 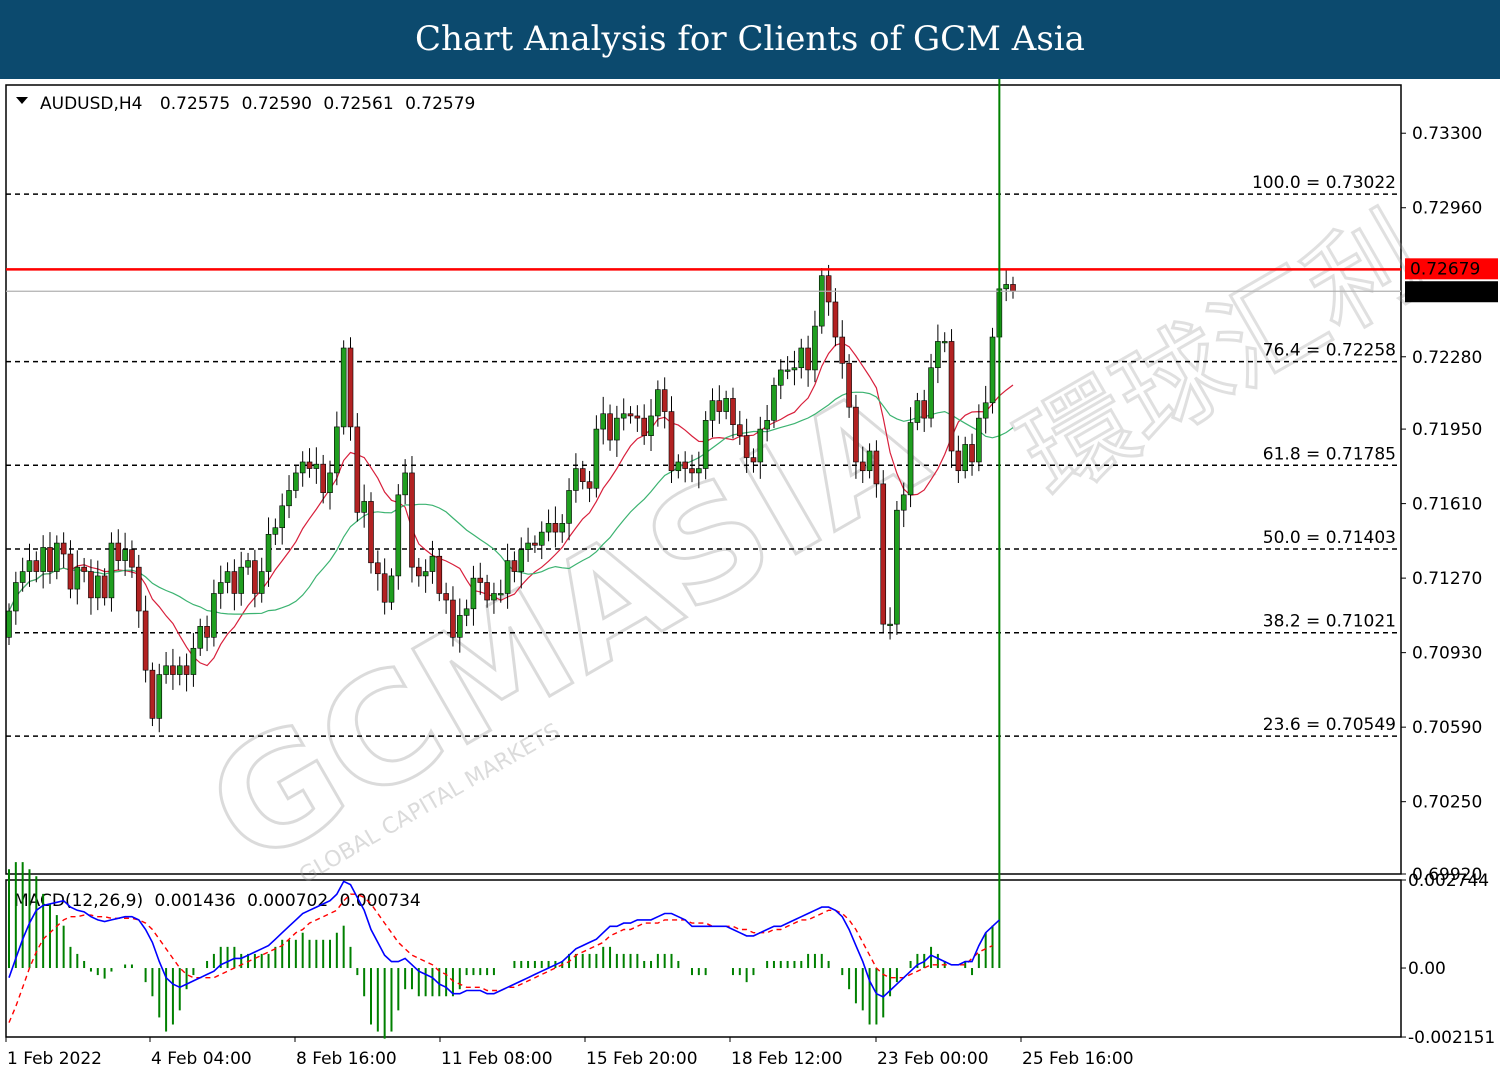 I want to click on current-price-label: 0.72579, so click(x=1445, y=292).